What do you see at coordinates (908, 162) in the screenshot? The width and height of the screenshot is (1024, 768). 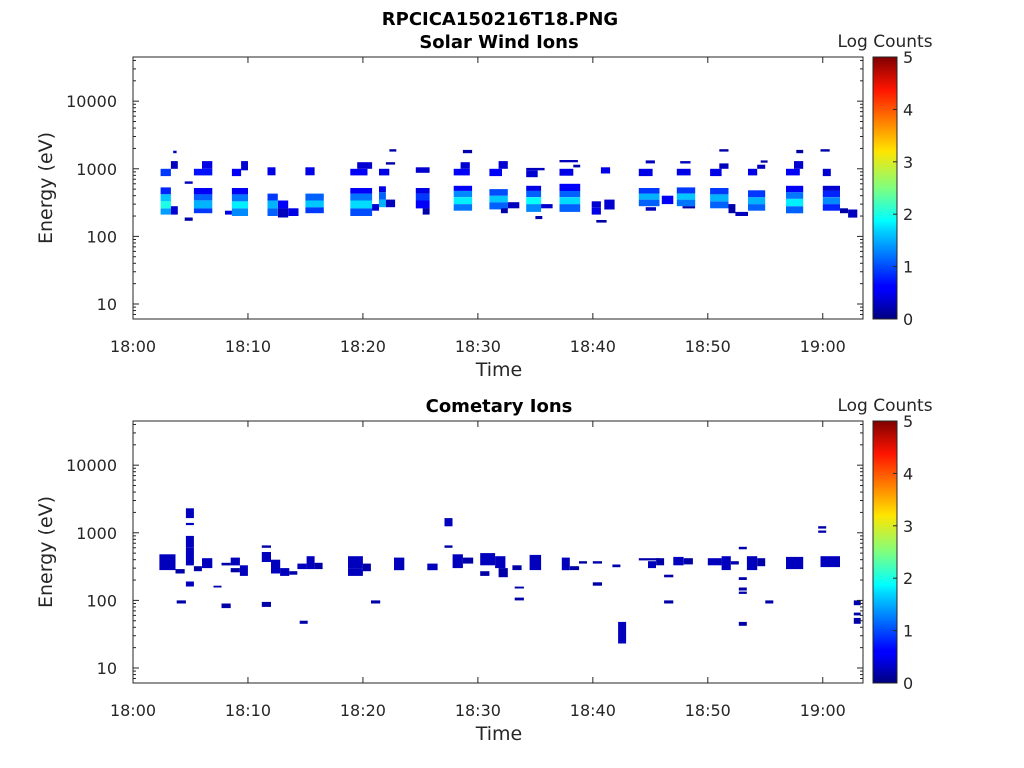 I see `colorbar-tick-label: 3` at bounding box center [908, 162].